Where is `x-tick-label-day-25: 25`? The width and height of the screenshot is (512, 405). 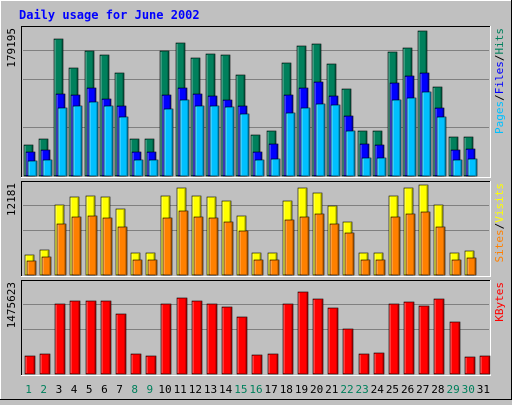
x-tick-label-day-25: 25 is located at coordinates (392, 389).